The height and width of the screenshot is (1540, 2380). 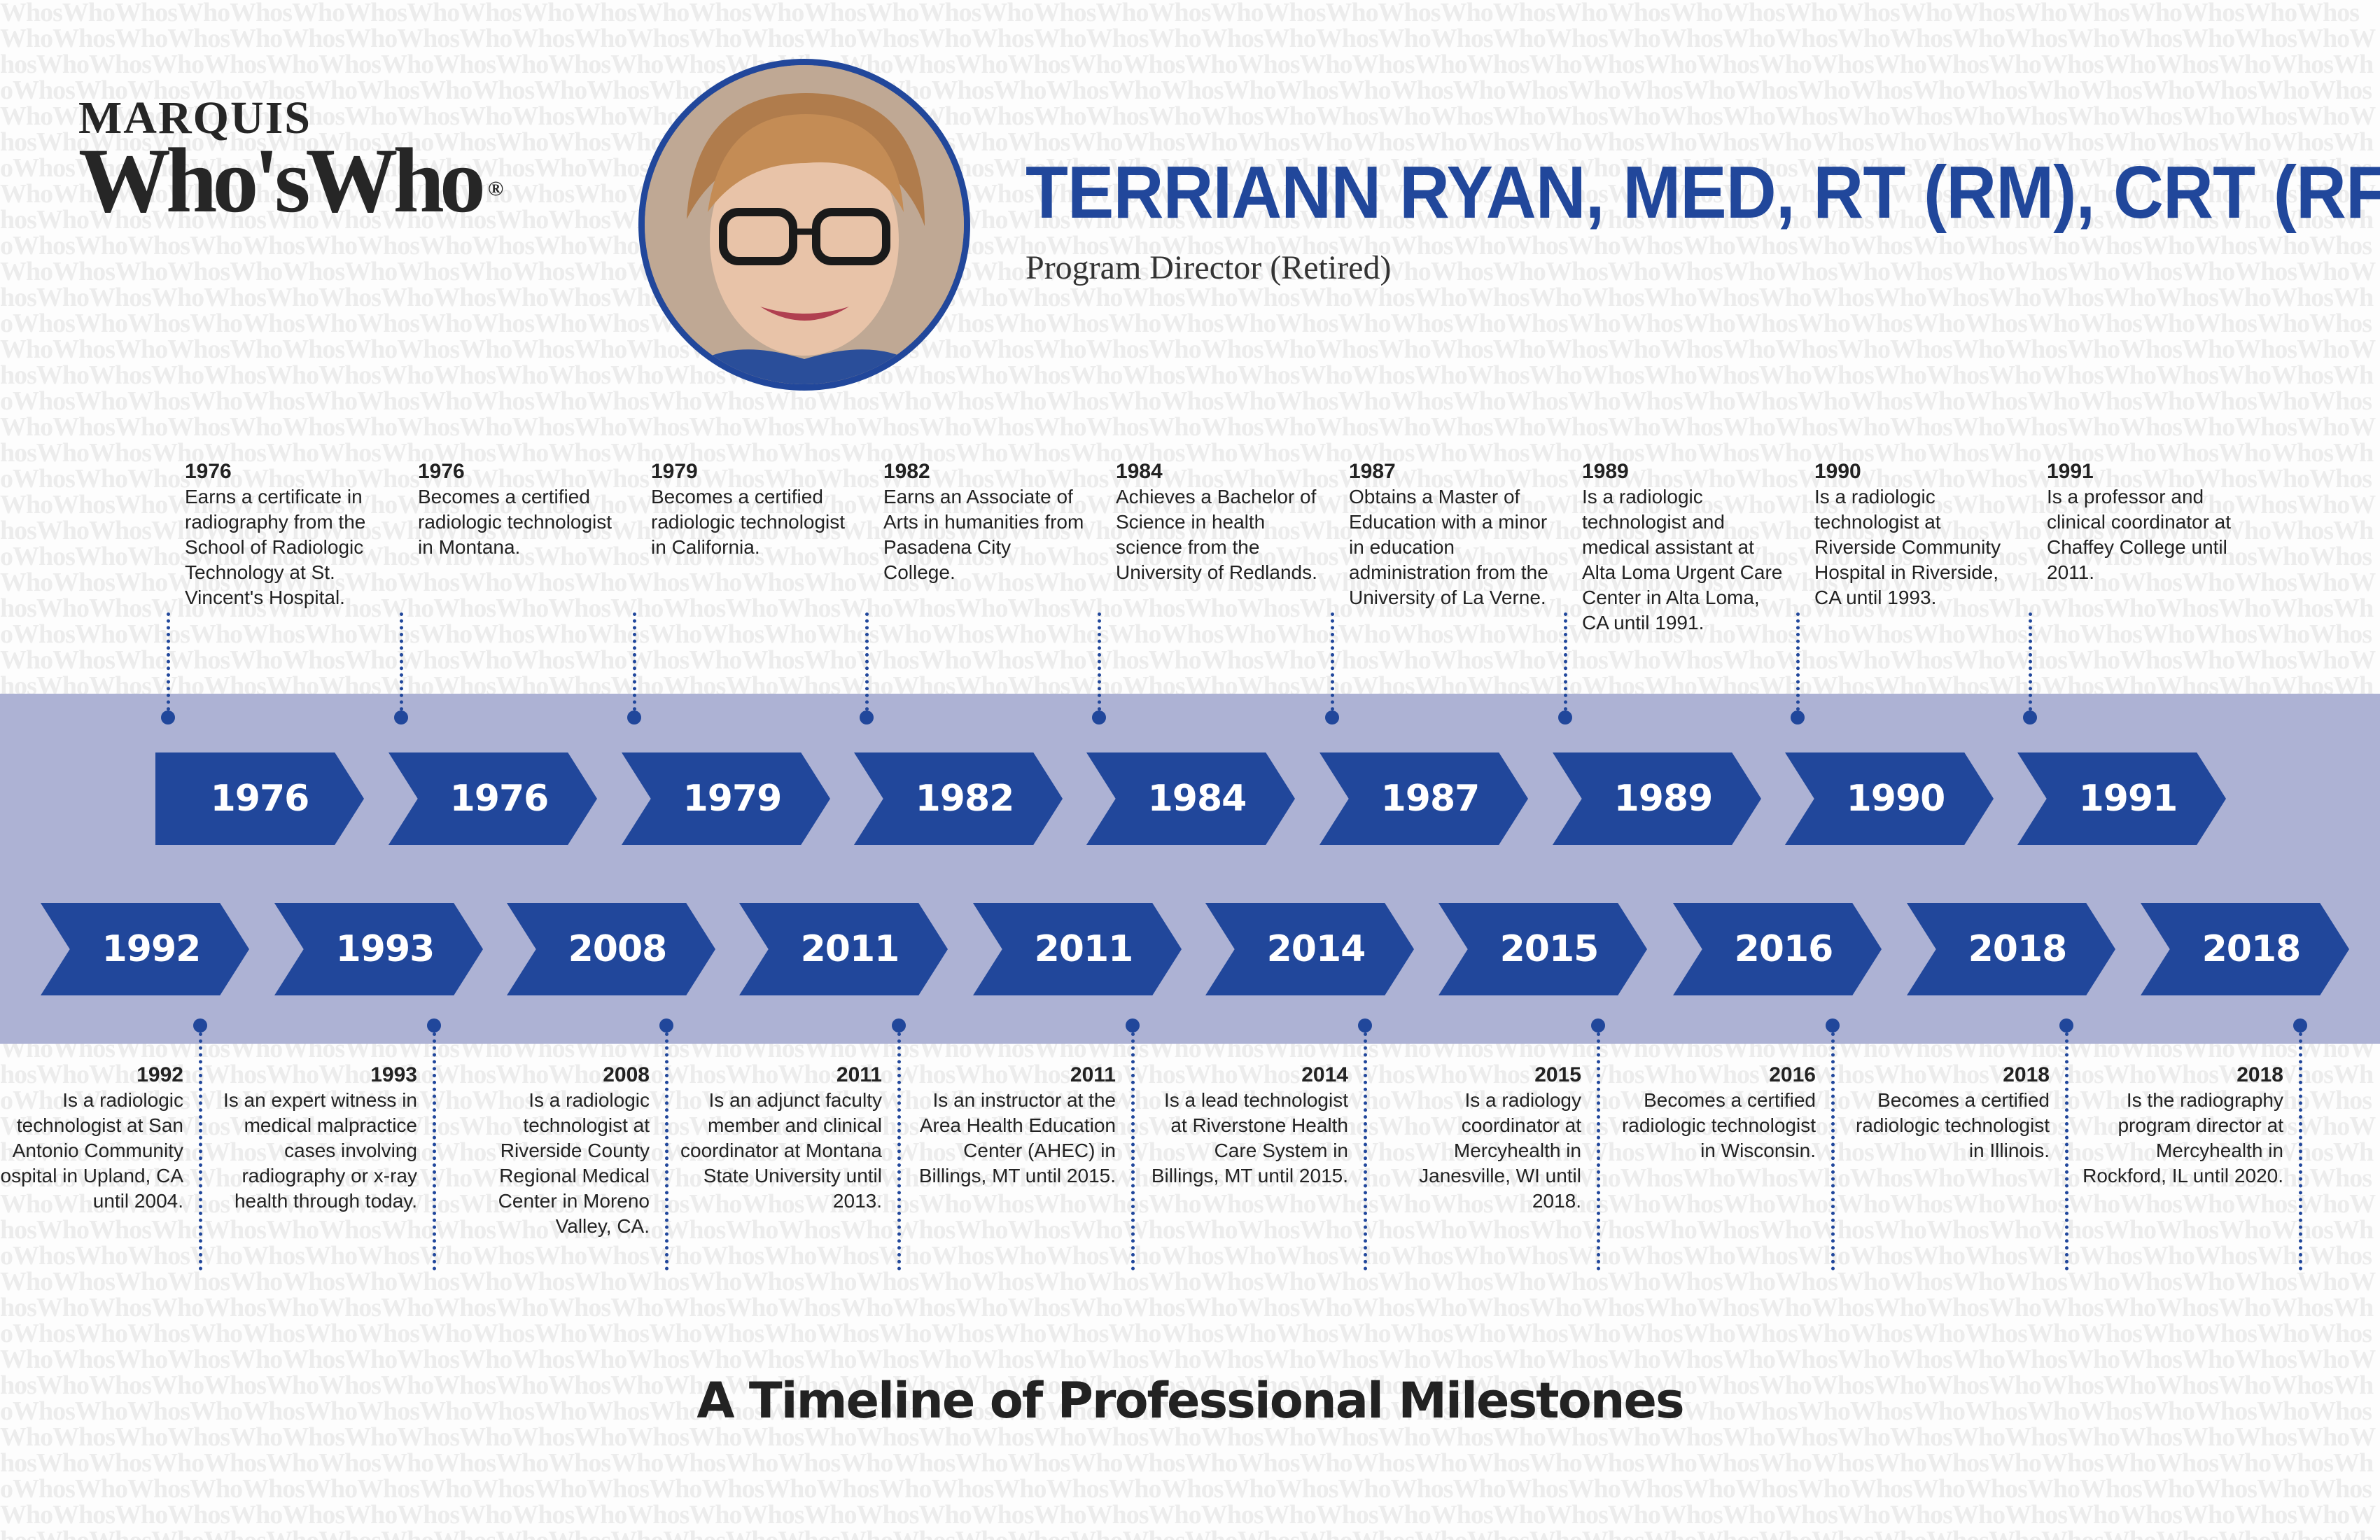 What do you see at coordinates (1792, 1074) in the screenshot?
I see `milestone-year: 2016` at bounding box center [1792, 1074].